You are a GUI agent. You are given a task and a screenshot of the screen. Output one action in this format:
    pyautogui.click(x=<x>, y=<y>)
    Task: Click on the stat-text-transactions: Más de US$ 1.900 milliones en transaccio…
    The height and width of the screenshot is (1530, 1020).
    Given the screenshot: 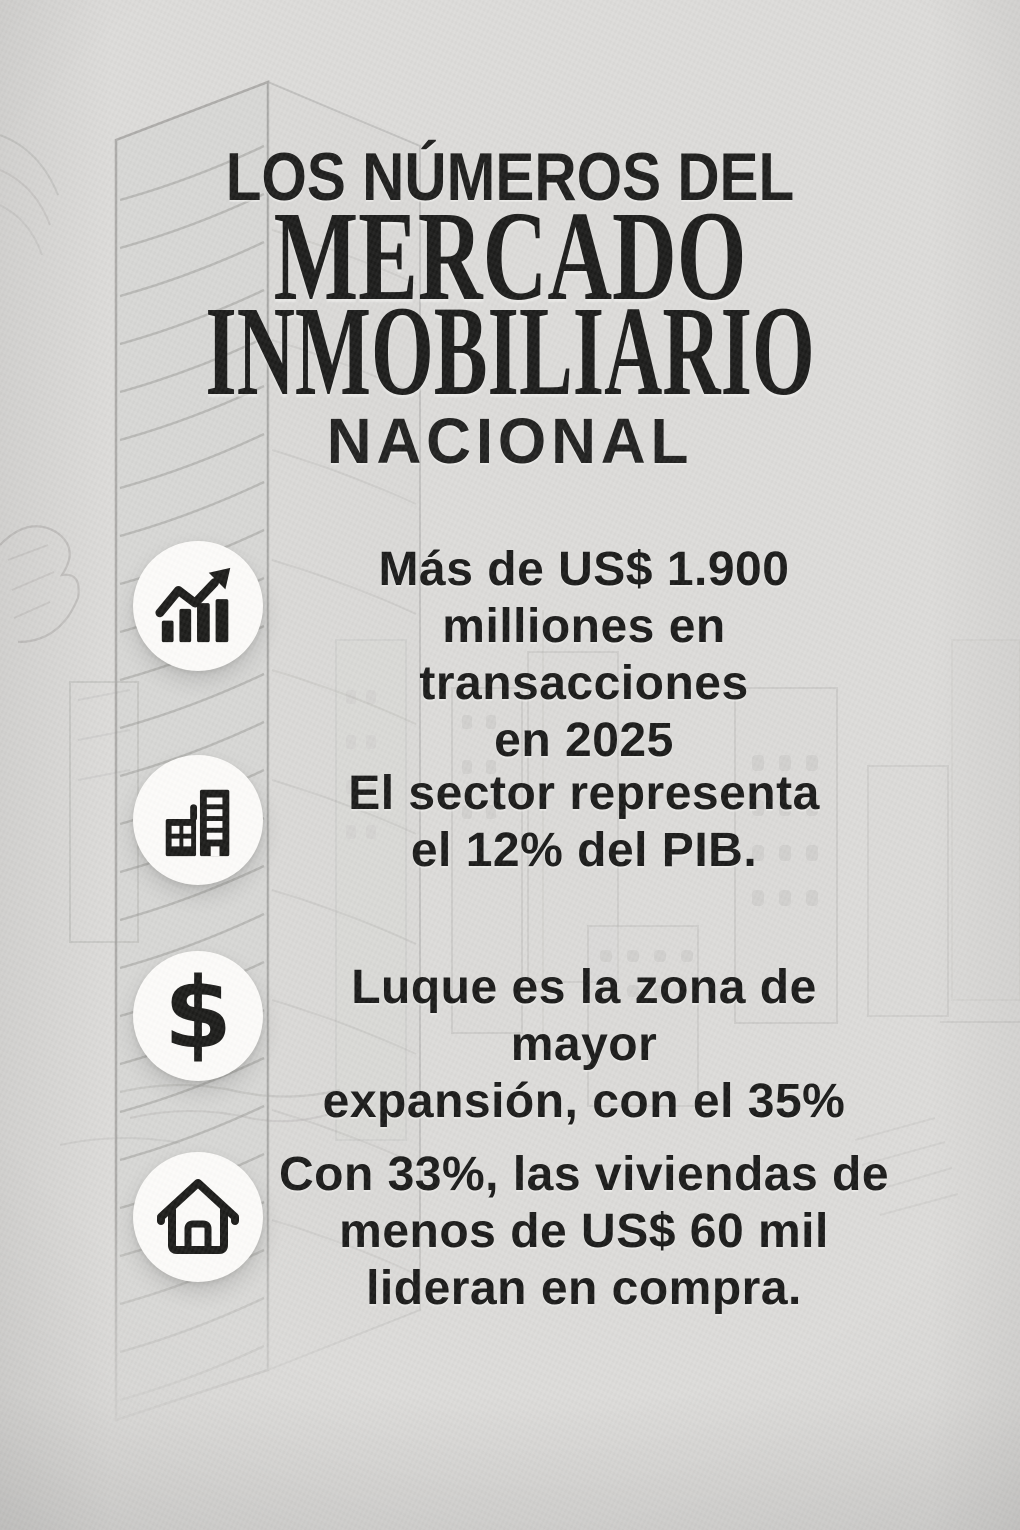 What is the action you would take?
    pyautogui.click(x=584, y=655)
    